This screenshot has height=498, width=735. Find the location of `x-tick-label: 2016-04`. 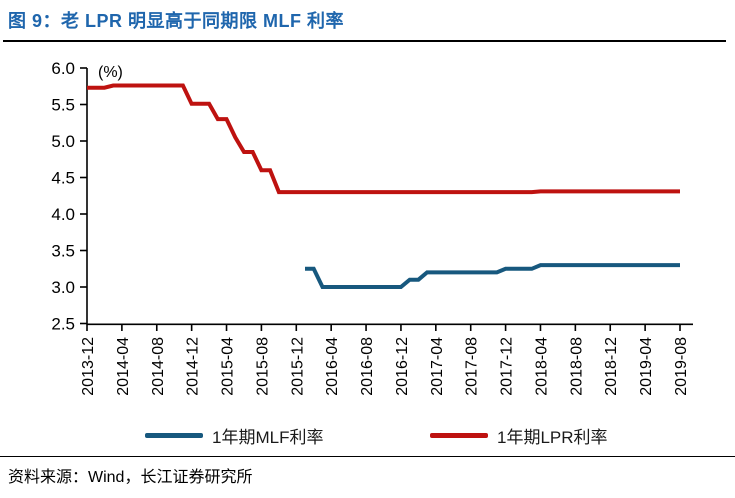

x-tick-label: 2016-04 is located at coordinates (332, 366).